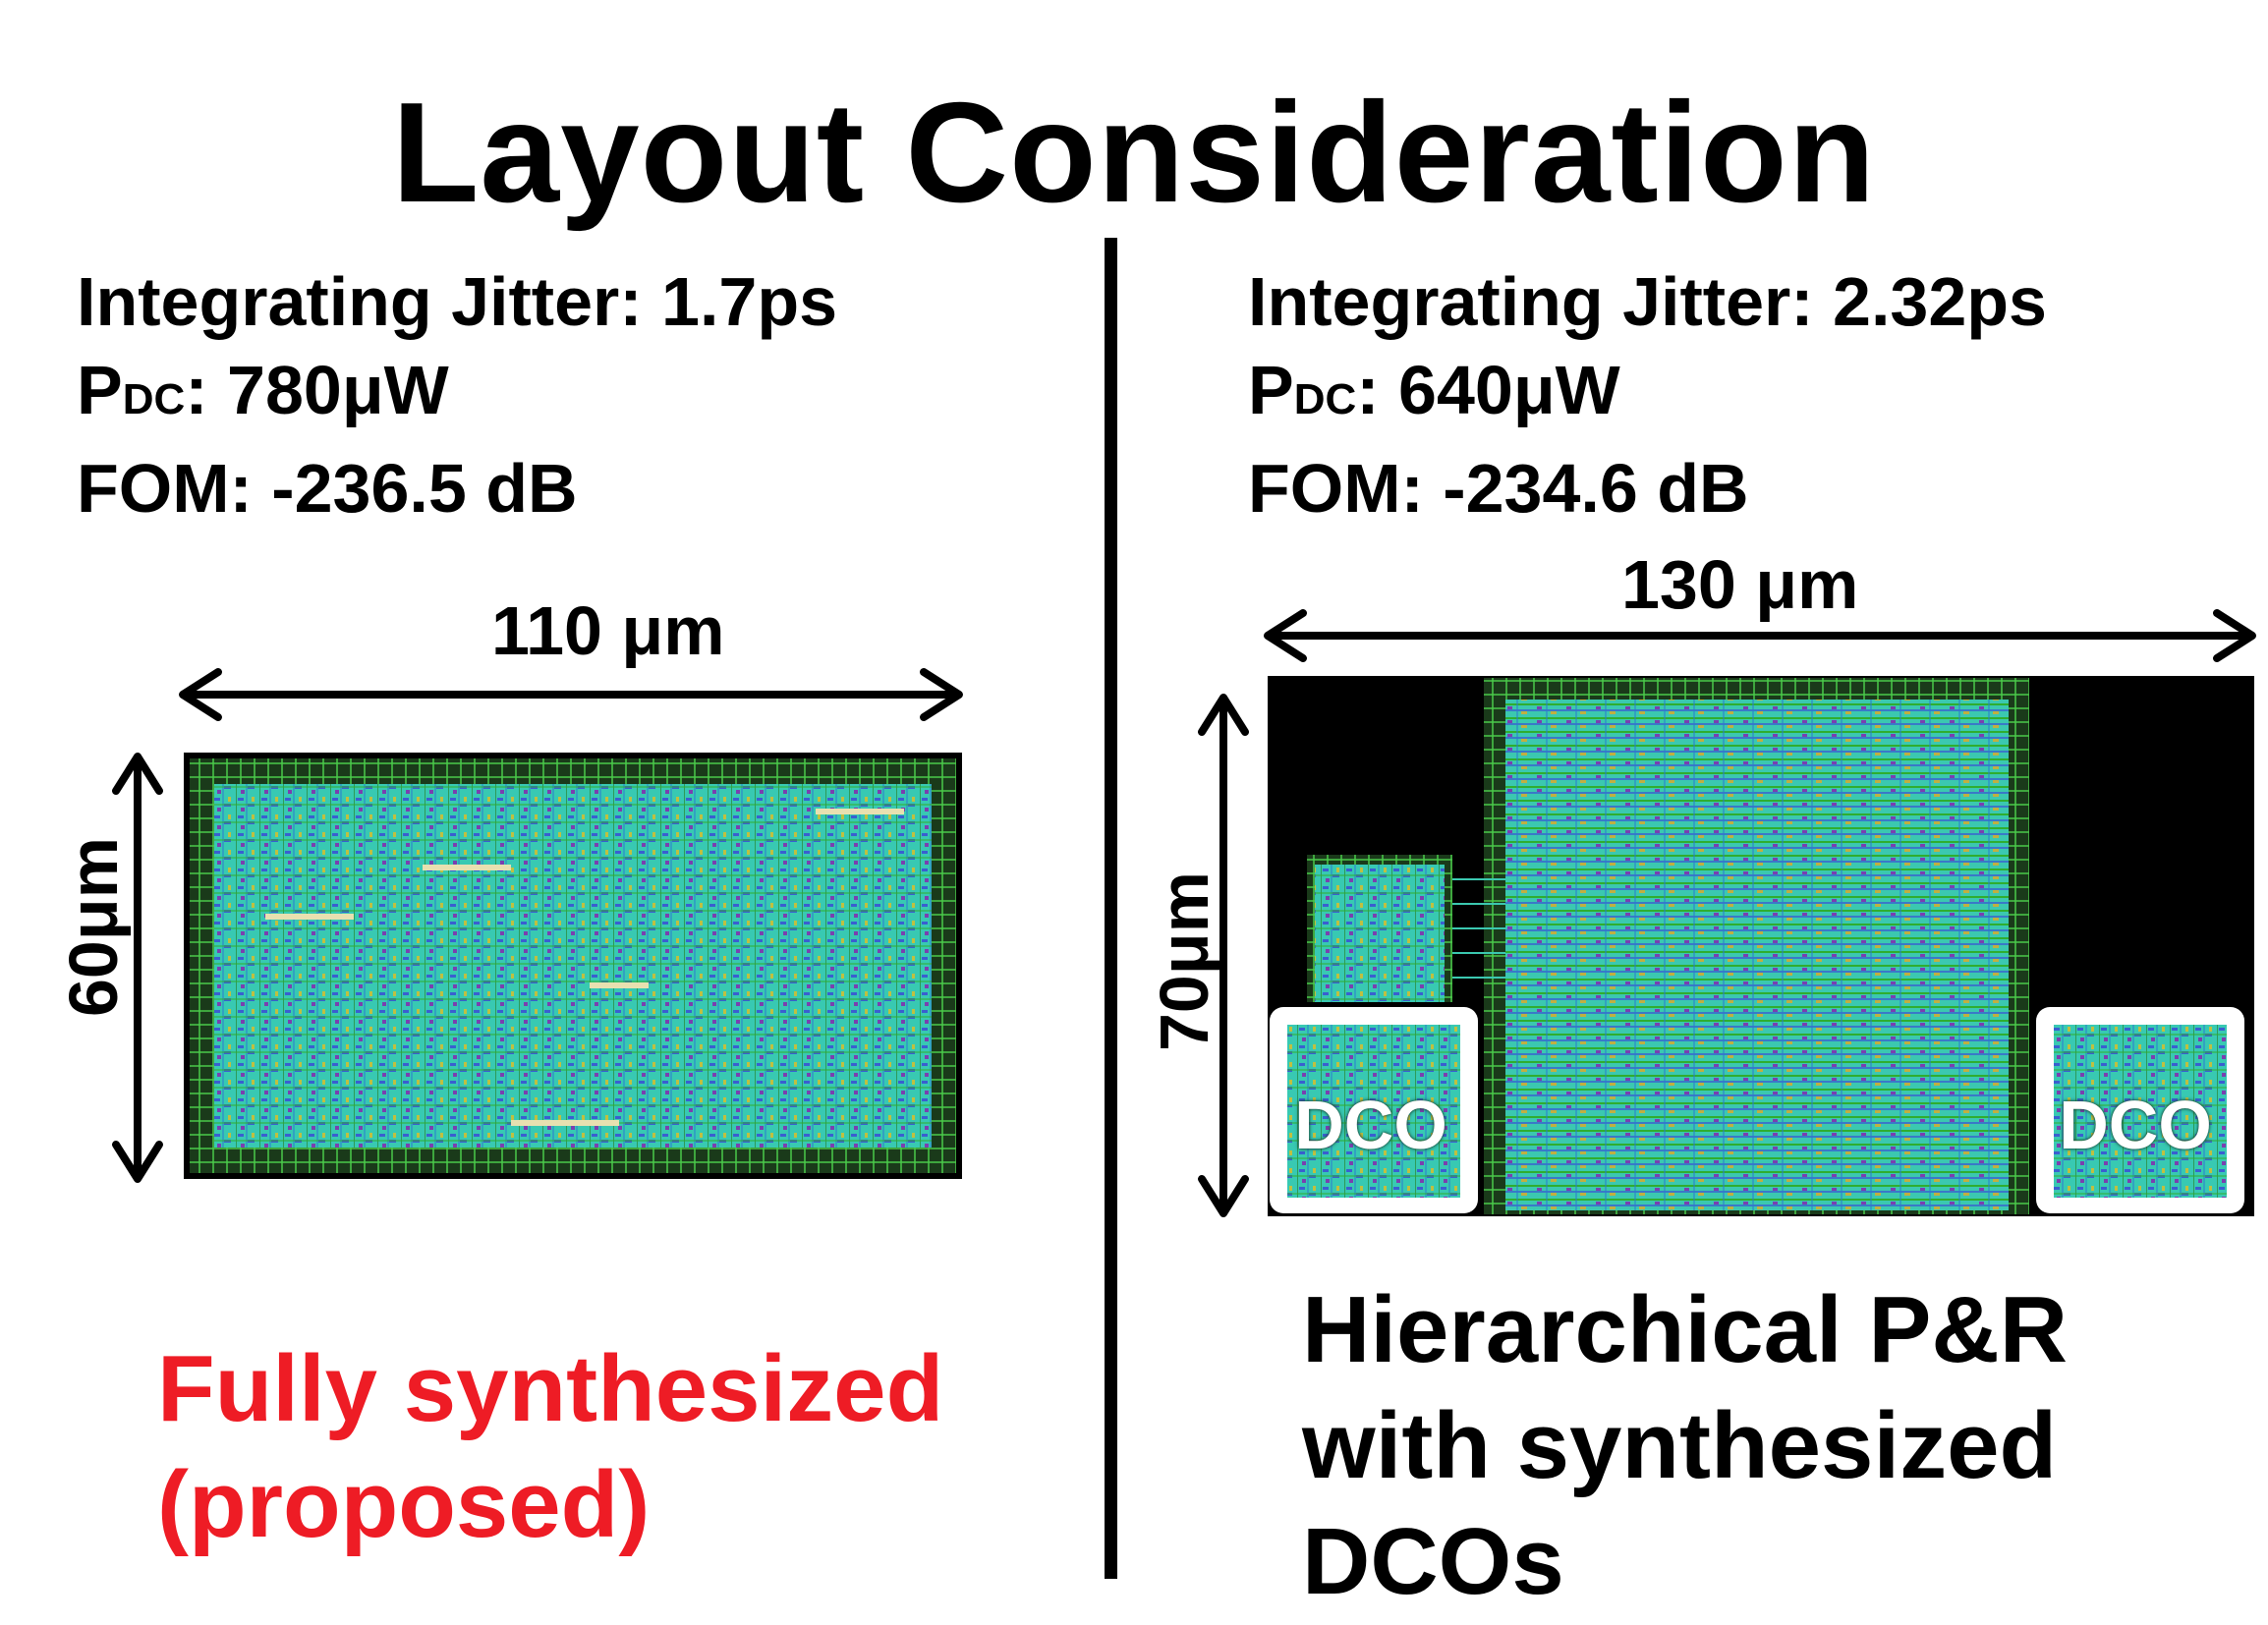 This screenshot has width=2268, height=1625. What do you see at coordinates (1271, 390) in the screenshot?
I see `right-power-prefix: P` at bounding box center [1271, 390].